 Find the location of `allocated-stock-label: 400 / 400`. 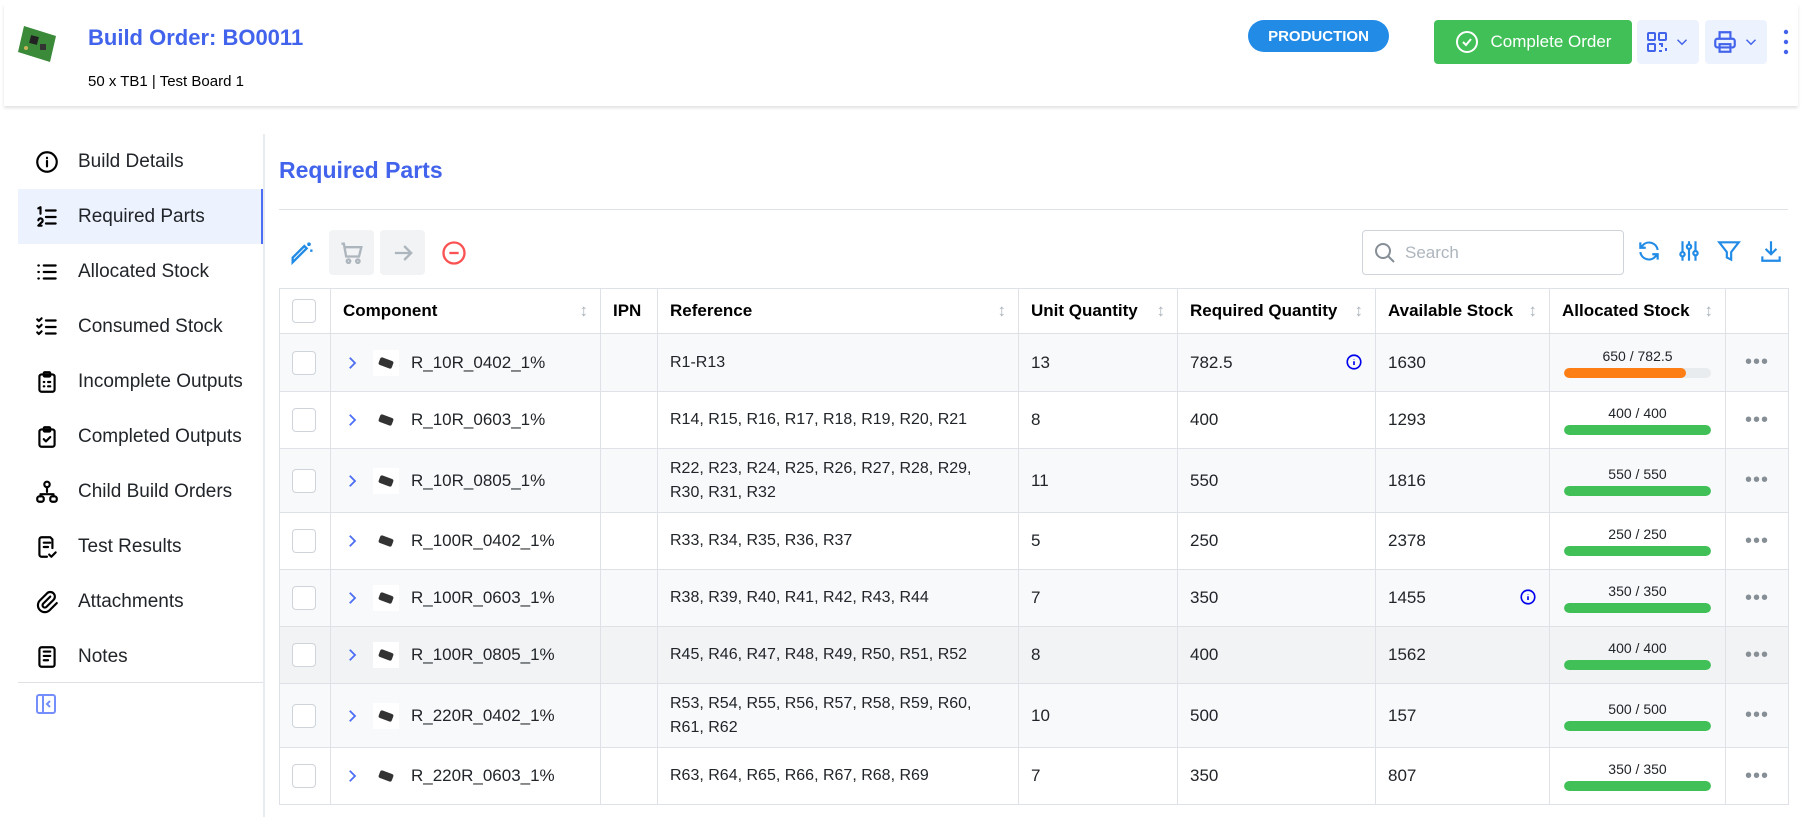

allocated-stock-label: 400 / 400 is located at coordinates (1637, 648).